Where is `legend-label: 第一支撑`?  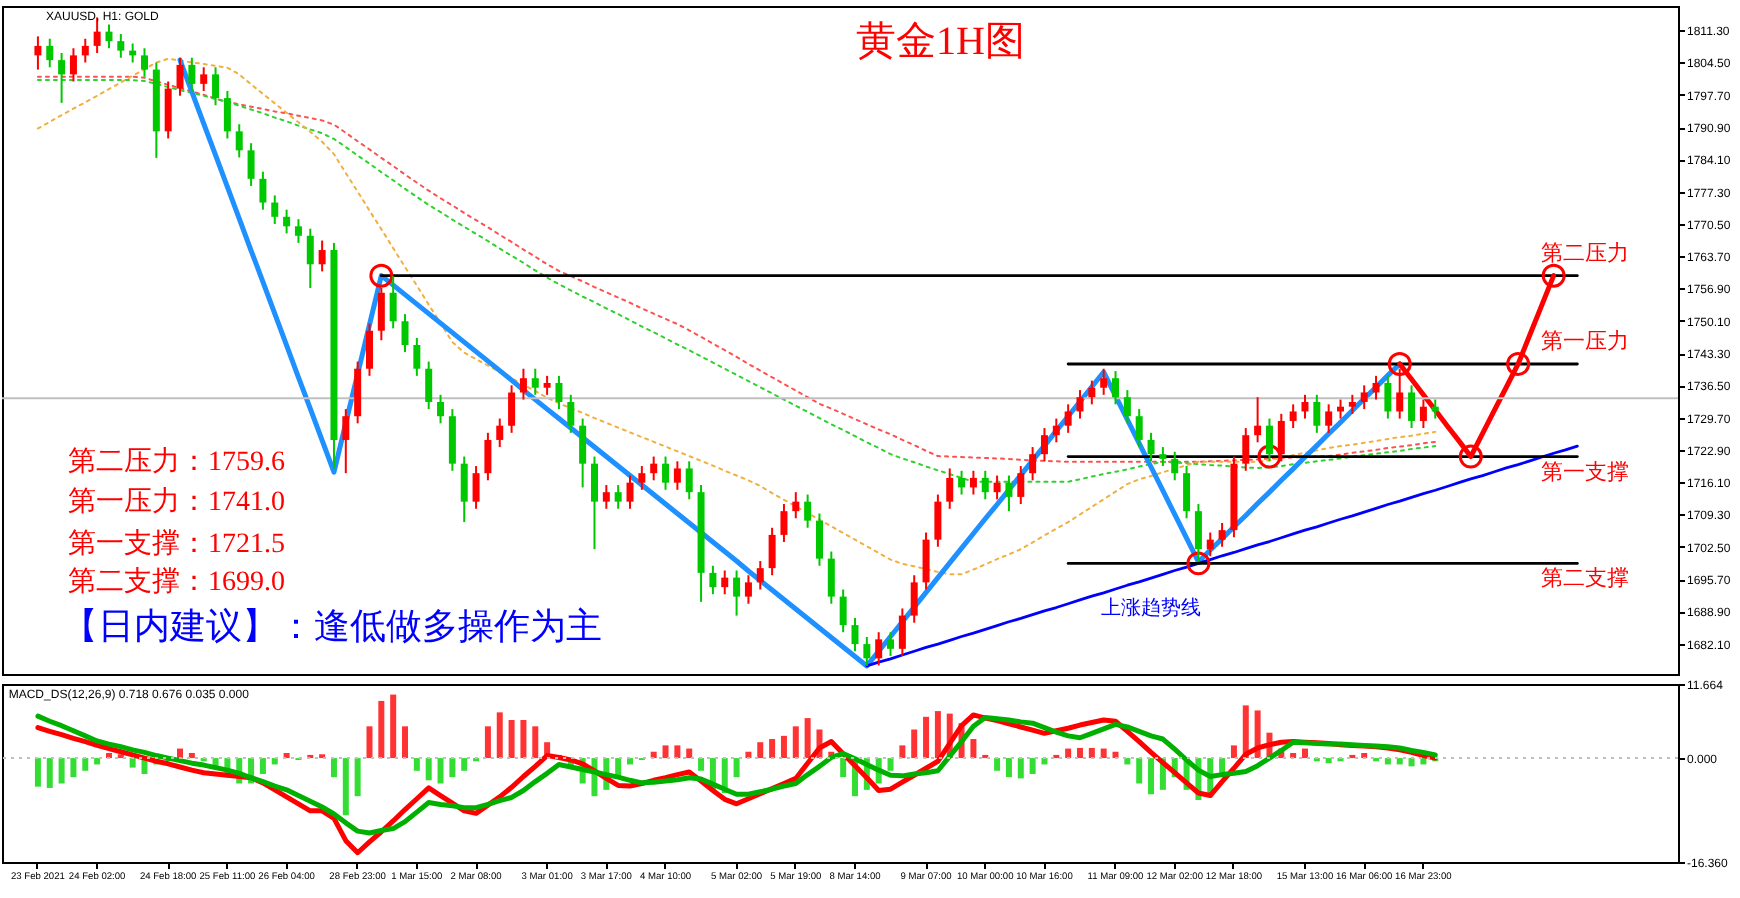
legend-label: 第一支撑 is located at coordinates (1585, 471).